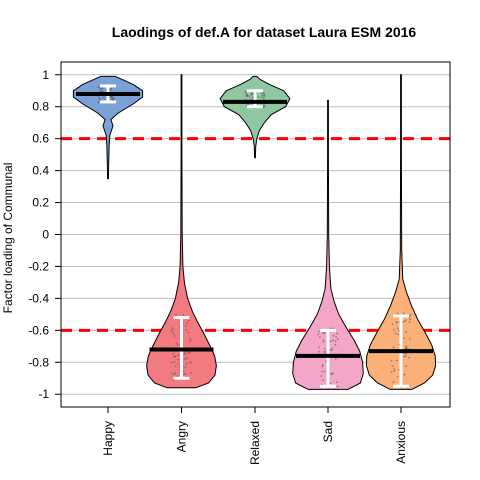 The image size is (480, 480). I want to click on y-tick-label: 1, so click(45, 75).